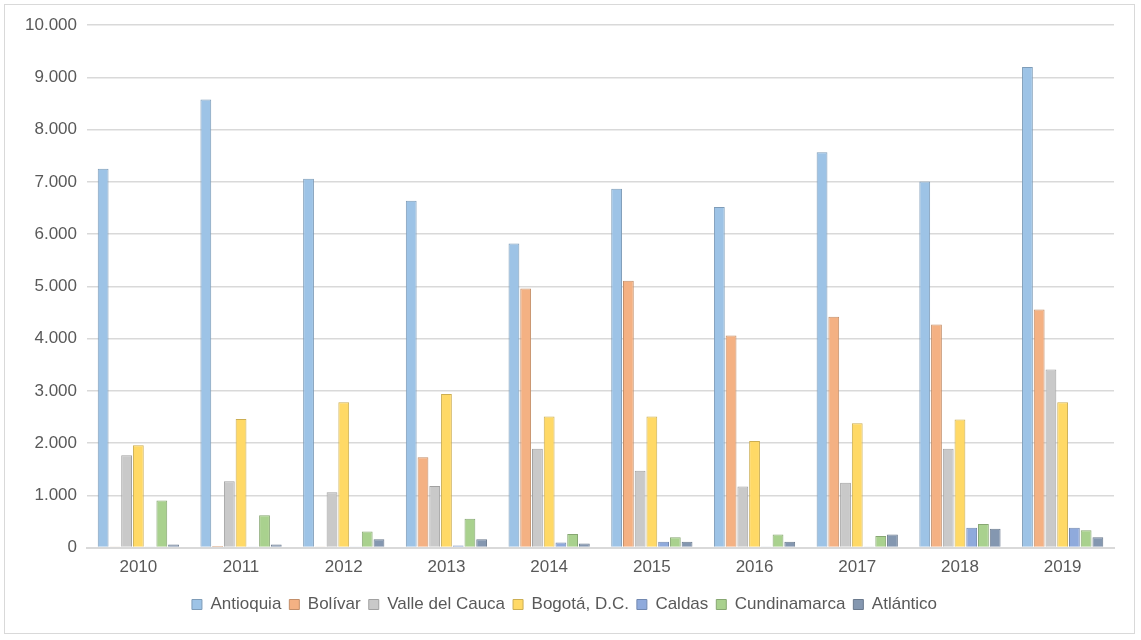 This screenshot has width=1141, height=640. What do you see at coordinates (857, 567) in the screenshot?
I see `x-tick-label: 2017` at bounding box center [857, 567].